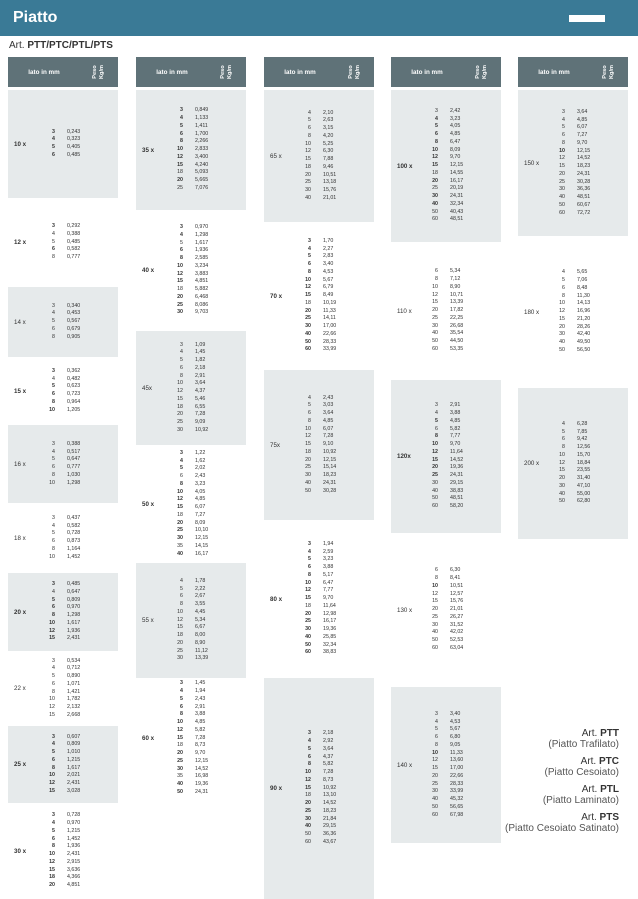  I want to click on weight-value: 19,36, so click(330, 629).